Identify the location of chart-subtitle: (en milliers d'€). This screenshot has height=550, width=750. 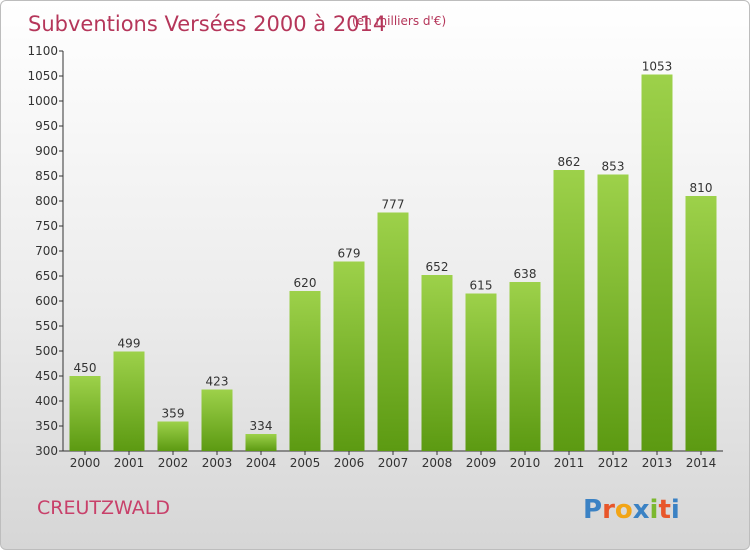
(399, 21).